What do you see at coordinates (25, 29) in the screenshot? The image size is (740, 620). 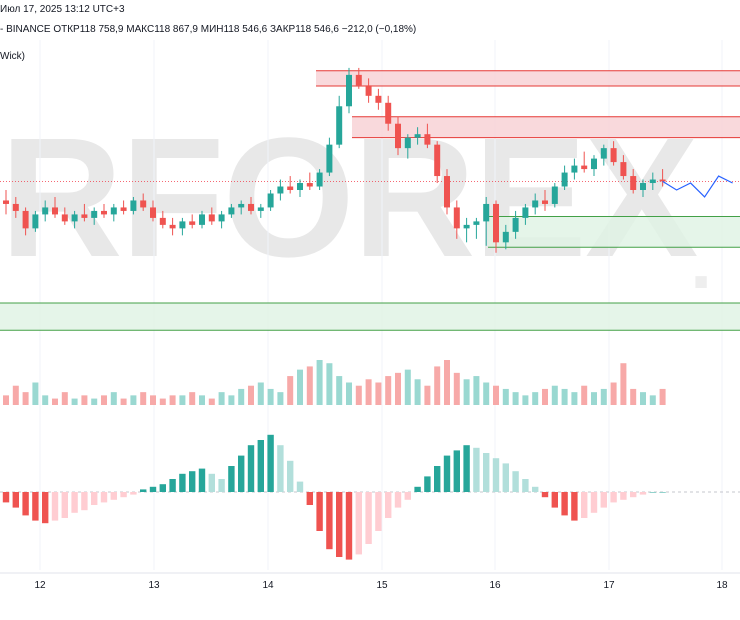 I see `header-exchange: - BINANCE` at bounding box center [25, 29].